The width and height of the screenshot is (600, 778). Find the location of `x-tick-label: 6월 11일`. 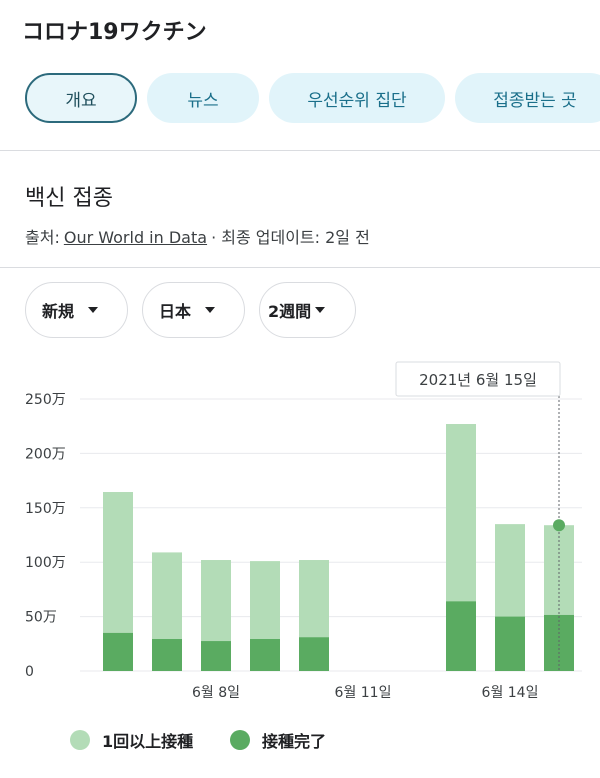

x-tick-label: 6월 11일 is located at coordinates (363, 693).